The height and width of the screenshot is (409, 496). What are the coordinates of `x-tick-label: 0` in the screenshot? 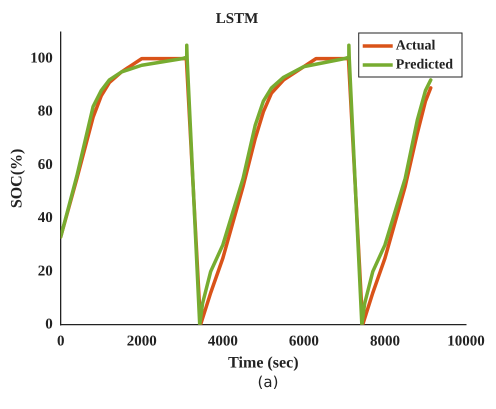 It's located at (60, 342).